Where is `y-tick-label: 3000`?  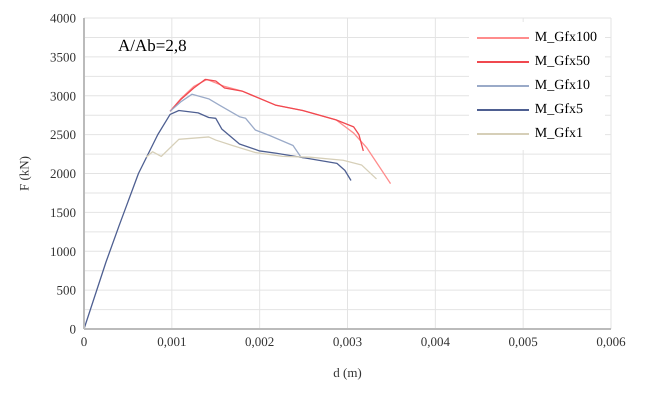 y-tick-label: 3000 is located at coordinates (63, 96).